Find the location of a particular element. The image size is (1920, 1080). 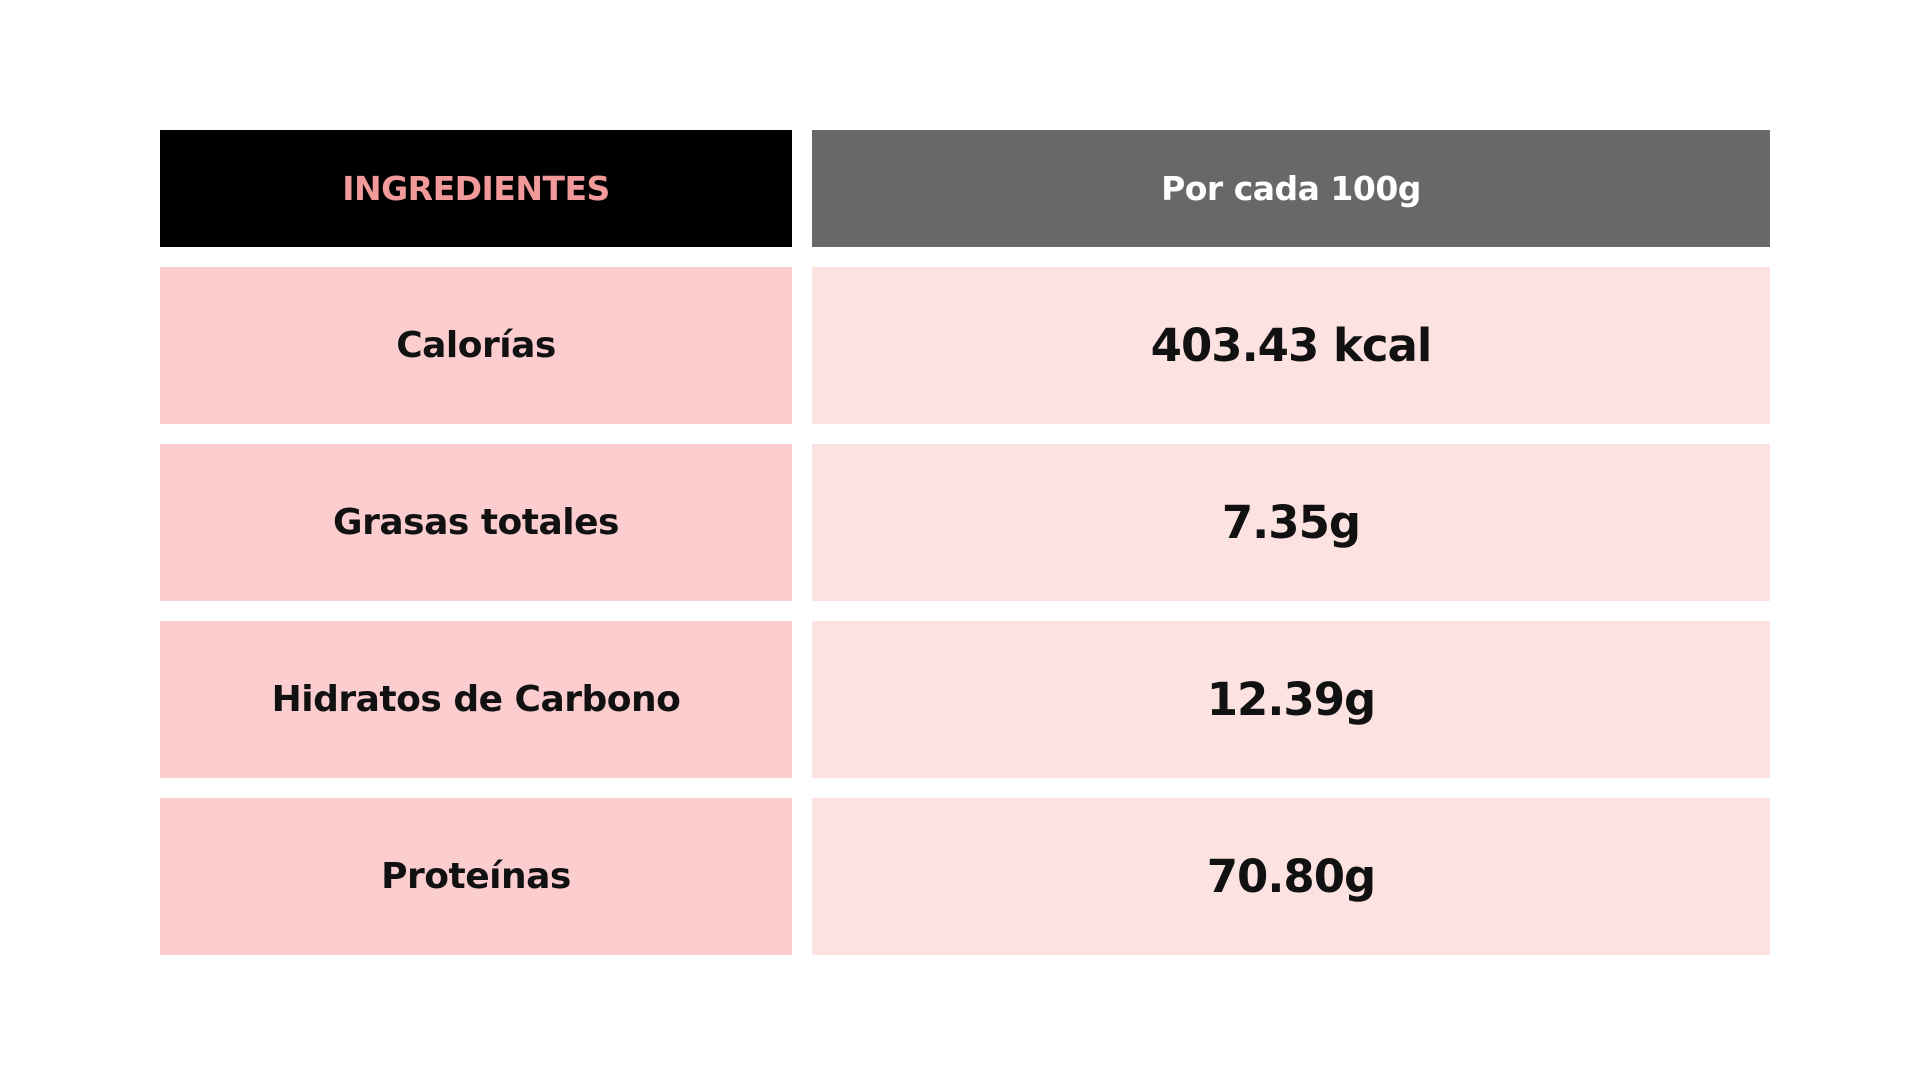

header-per-100g: Por cada 100g is located at coordinates (1291, 188).